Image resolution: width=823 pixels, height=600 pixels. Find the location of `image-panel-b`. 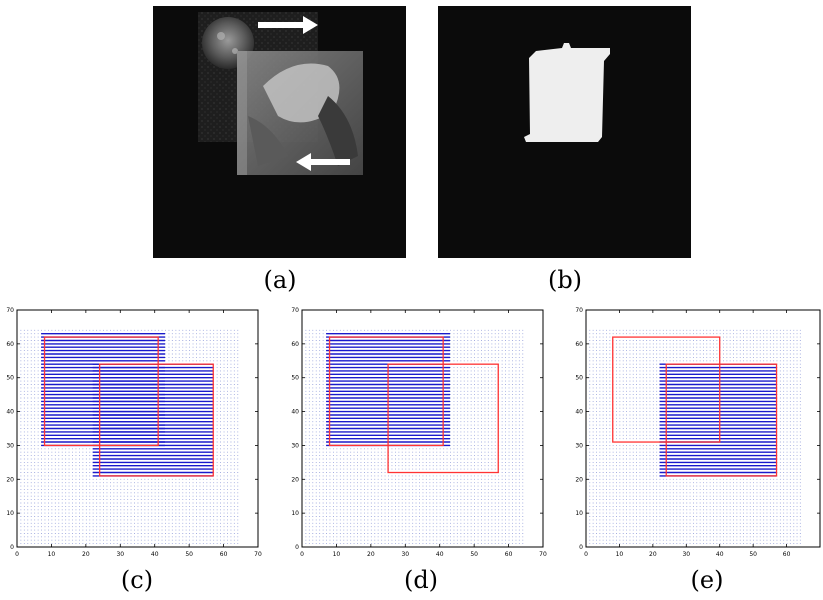

image-panel-b is located at coordinates (564, 132).